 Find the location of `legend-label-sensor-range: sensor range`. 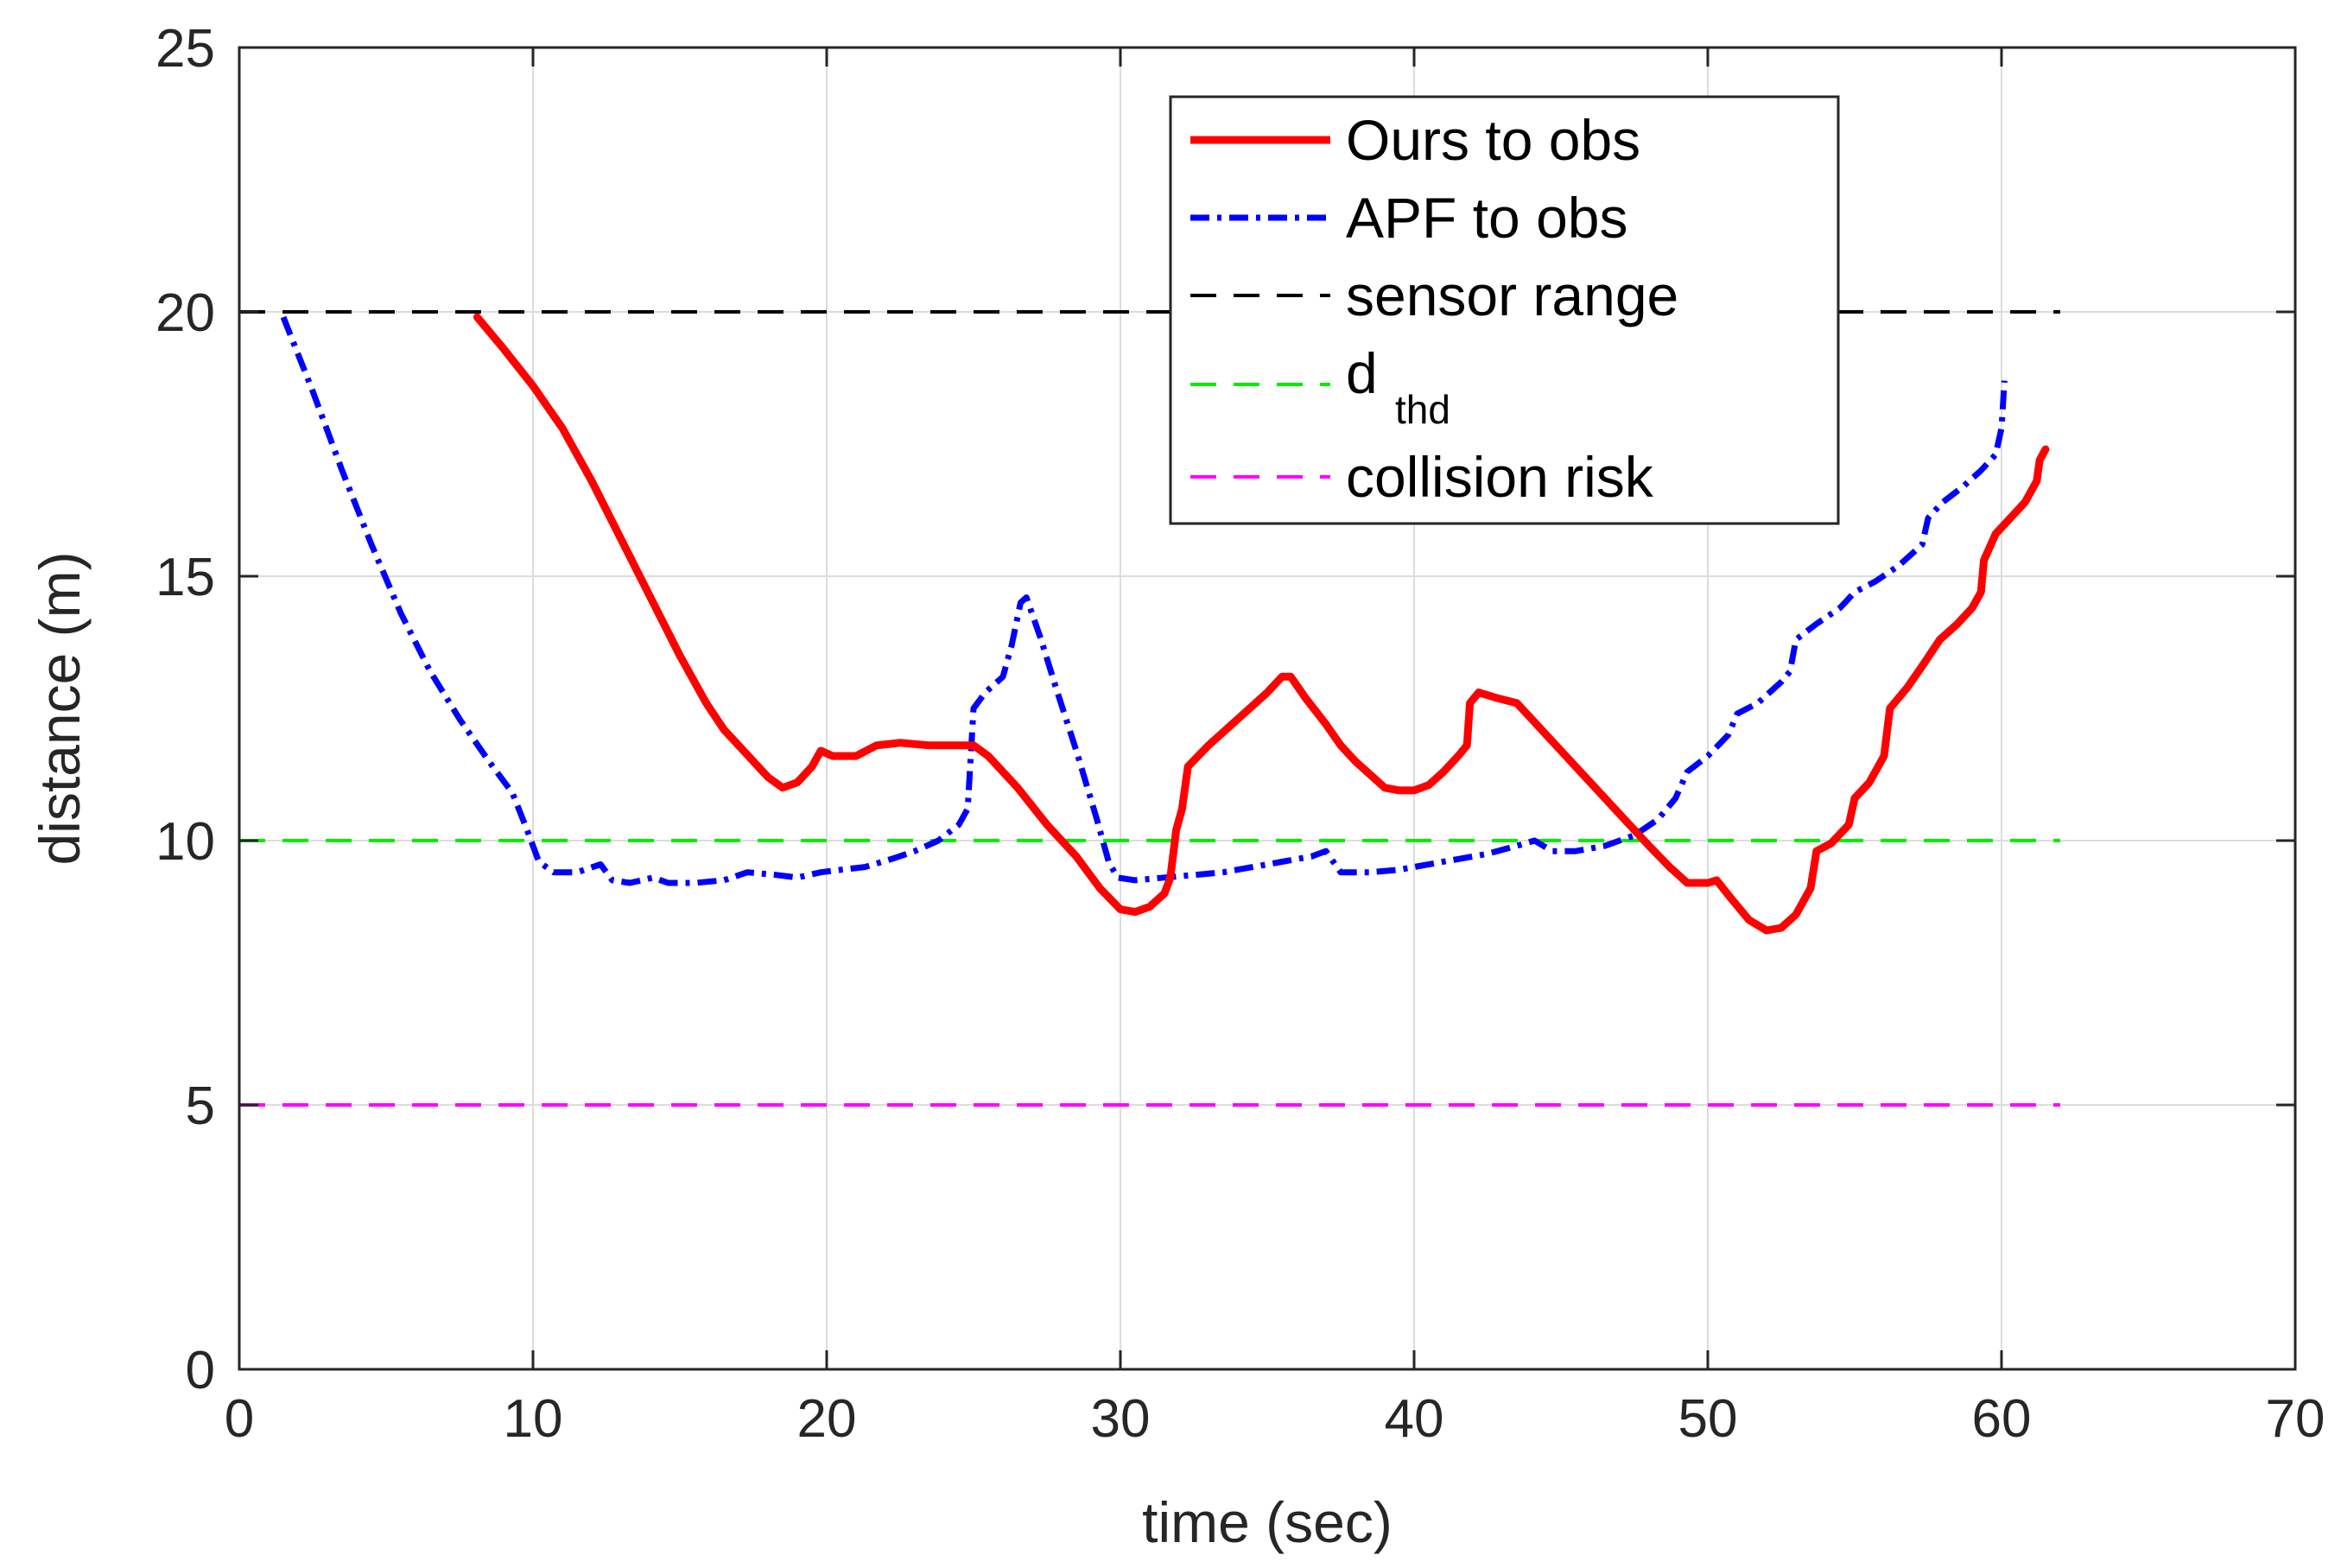

legend-label-sensor-range: sensor range is located at coordinates (1512, 295).